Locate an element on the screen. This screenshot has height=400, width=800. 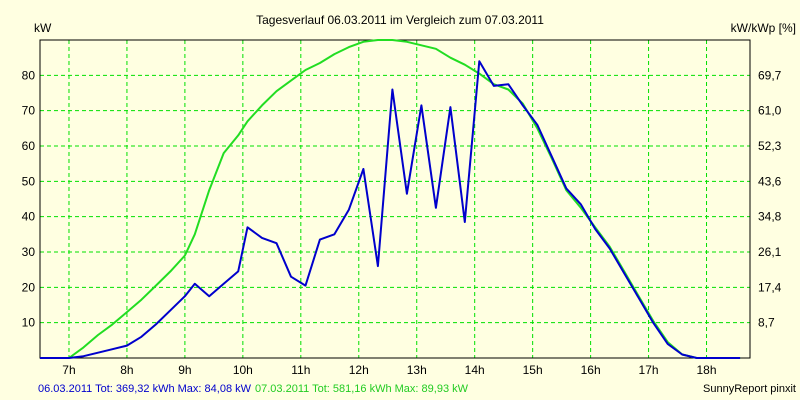
footer-series1-summary: 06.03.2011 Tot: 369,32 kWh Max: 84,08 kW is located at coordinates (145, 389).